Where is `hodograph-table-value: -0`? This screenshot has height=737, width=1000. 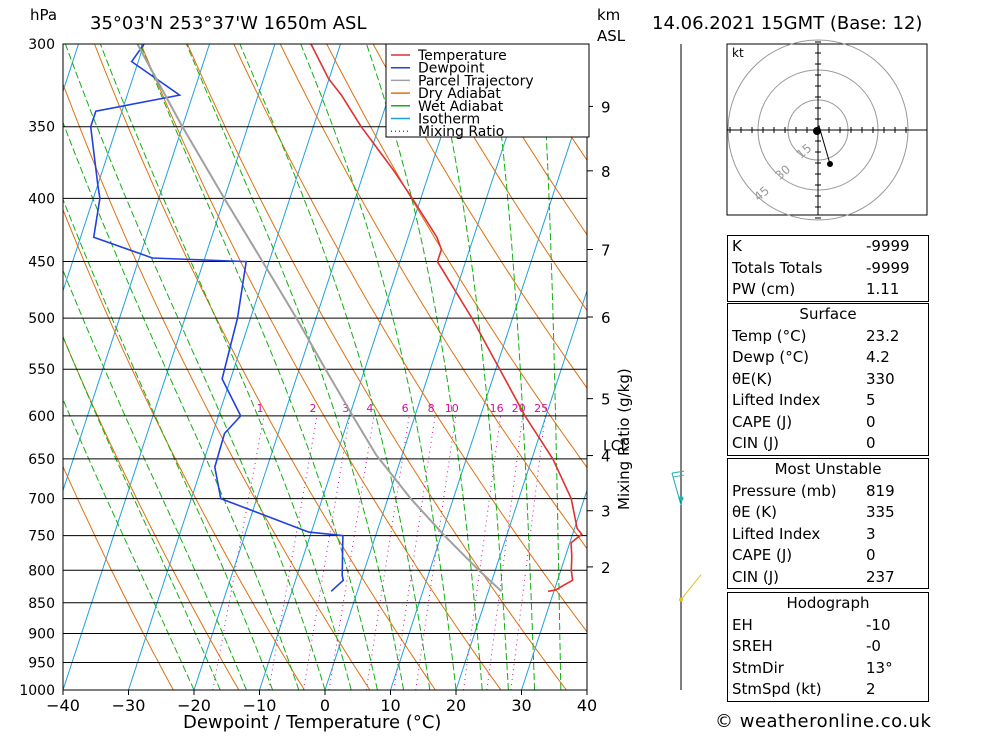 hodograph-table-value: -0 is located at coordinates (873, 646).